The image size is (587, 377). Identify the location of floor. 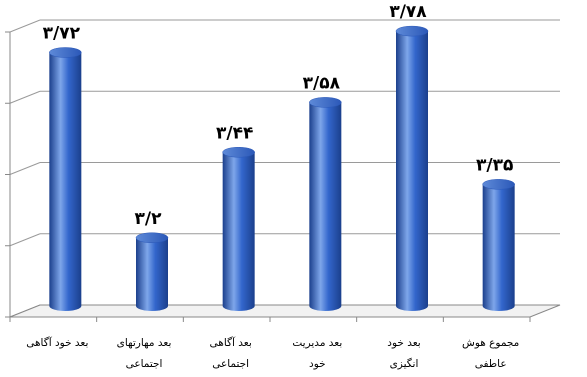
(285, 311).